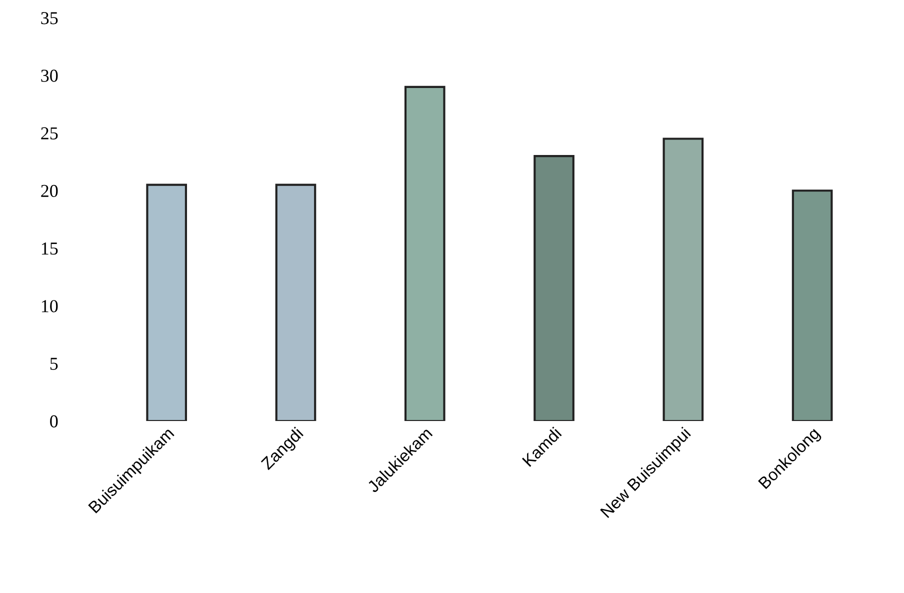 This screenshot has width=904, height=593. Describe the element at coordinates (49, 133) in the screenshot. I see `y-tick-label: 25` at that location.